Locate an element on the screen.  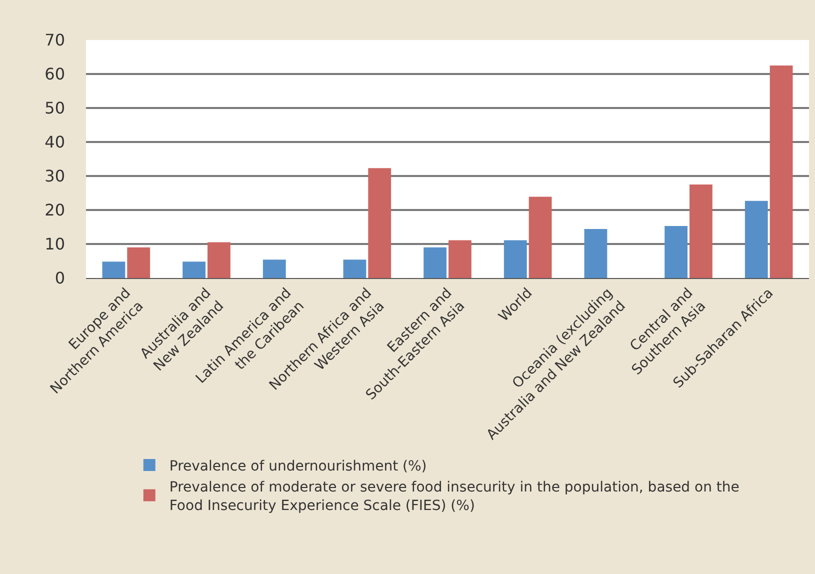
y-tick-label: 20 is located at coordinates (54, 210).